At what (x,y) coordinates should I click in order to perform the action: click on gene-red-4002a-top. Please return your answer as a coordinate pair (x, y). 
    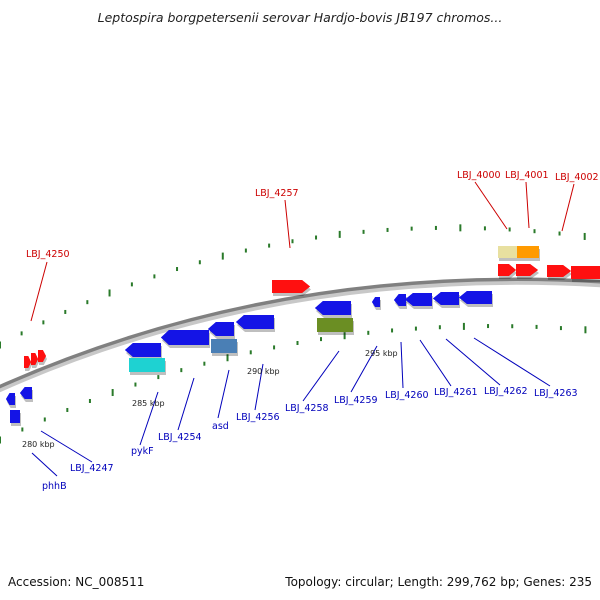
    Looking at the image, I should click on (559, 271).